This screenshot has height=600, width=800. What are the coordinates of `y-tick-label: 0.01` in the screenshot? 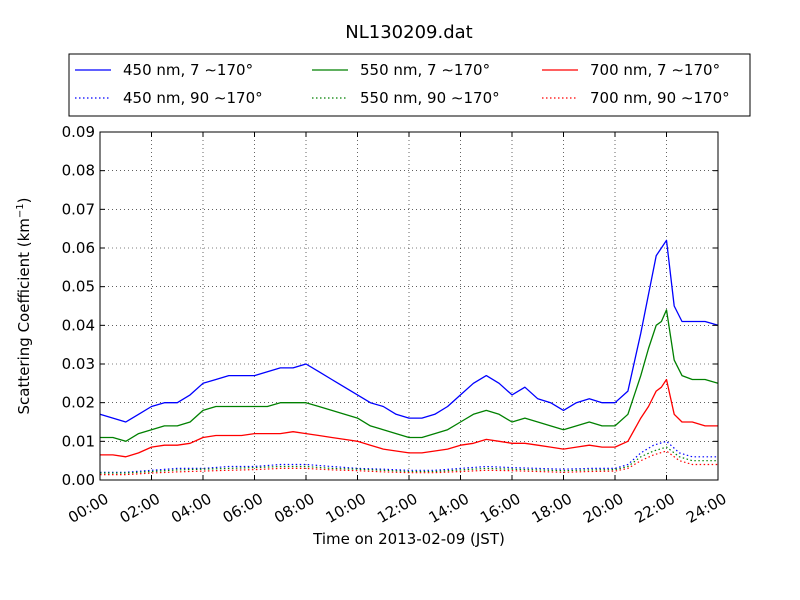 It's located at (78, 441).